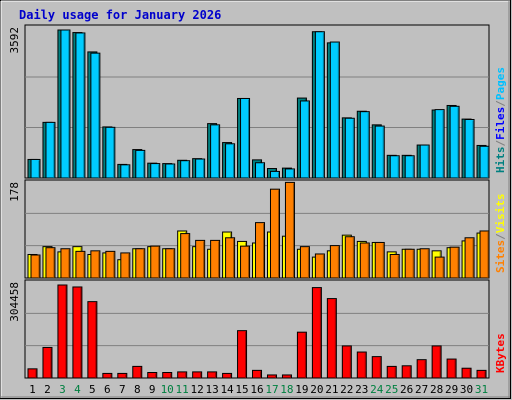 The width and height of the screenshot is (512, 400). Describe the element at coordinates (500, 214) in the screenshot. I see `series-label-part: Visits` at that location.